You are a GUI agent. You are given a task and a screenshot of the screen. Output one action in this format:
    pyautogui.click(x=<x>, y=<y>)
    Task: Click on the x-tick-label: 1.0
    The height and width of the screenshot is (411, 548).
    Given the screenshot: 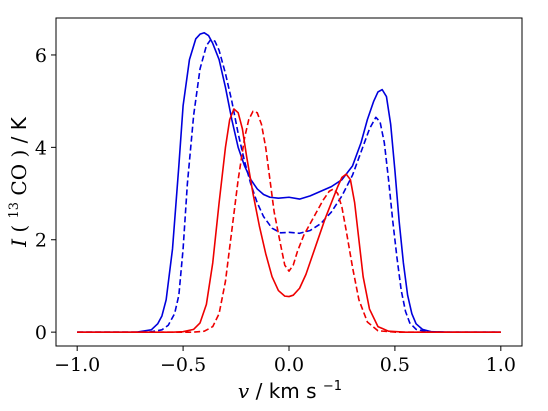 What is the action you would take?
    pyautogui.click(x=501, y=365)
    